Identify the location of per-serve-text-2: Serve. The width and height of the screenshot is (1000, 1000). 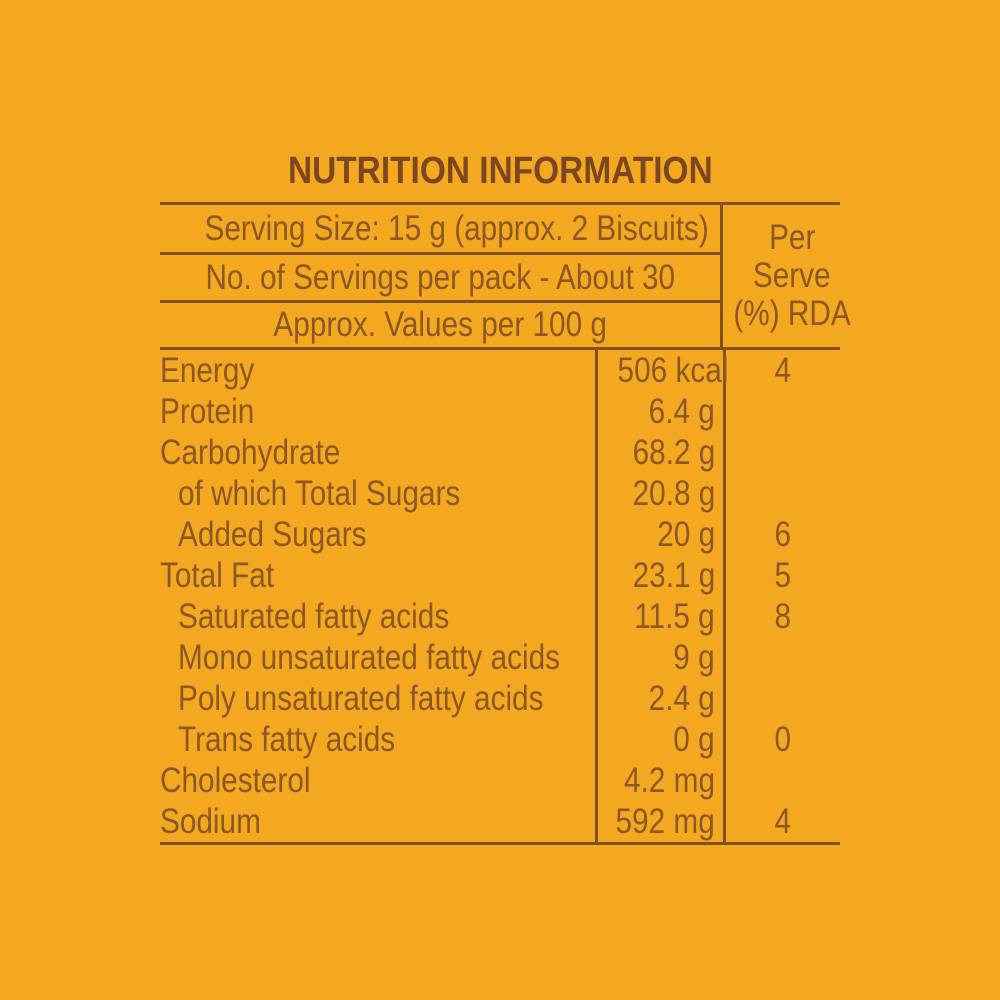
(792, 275).